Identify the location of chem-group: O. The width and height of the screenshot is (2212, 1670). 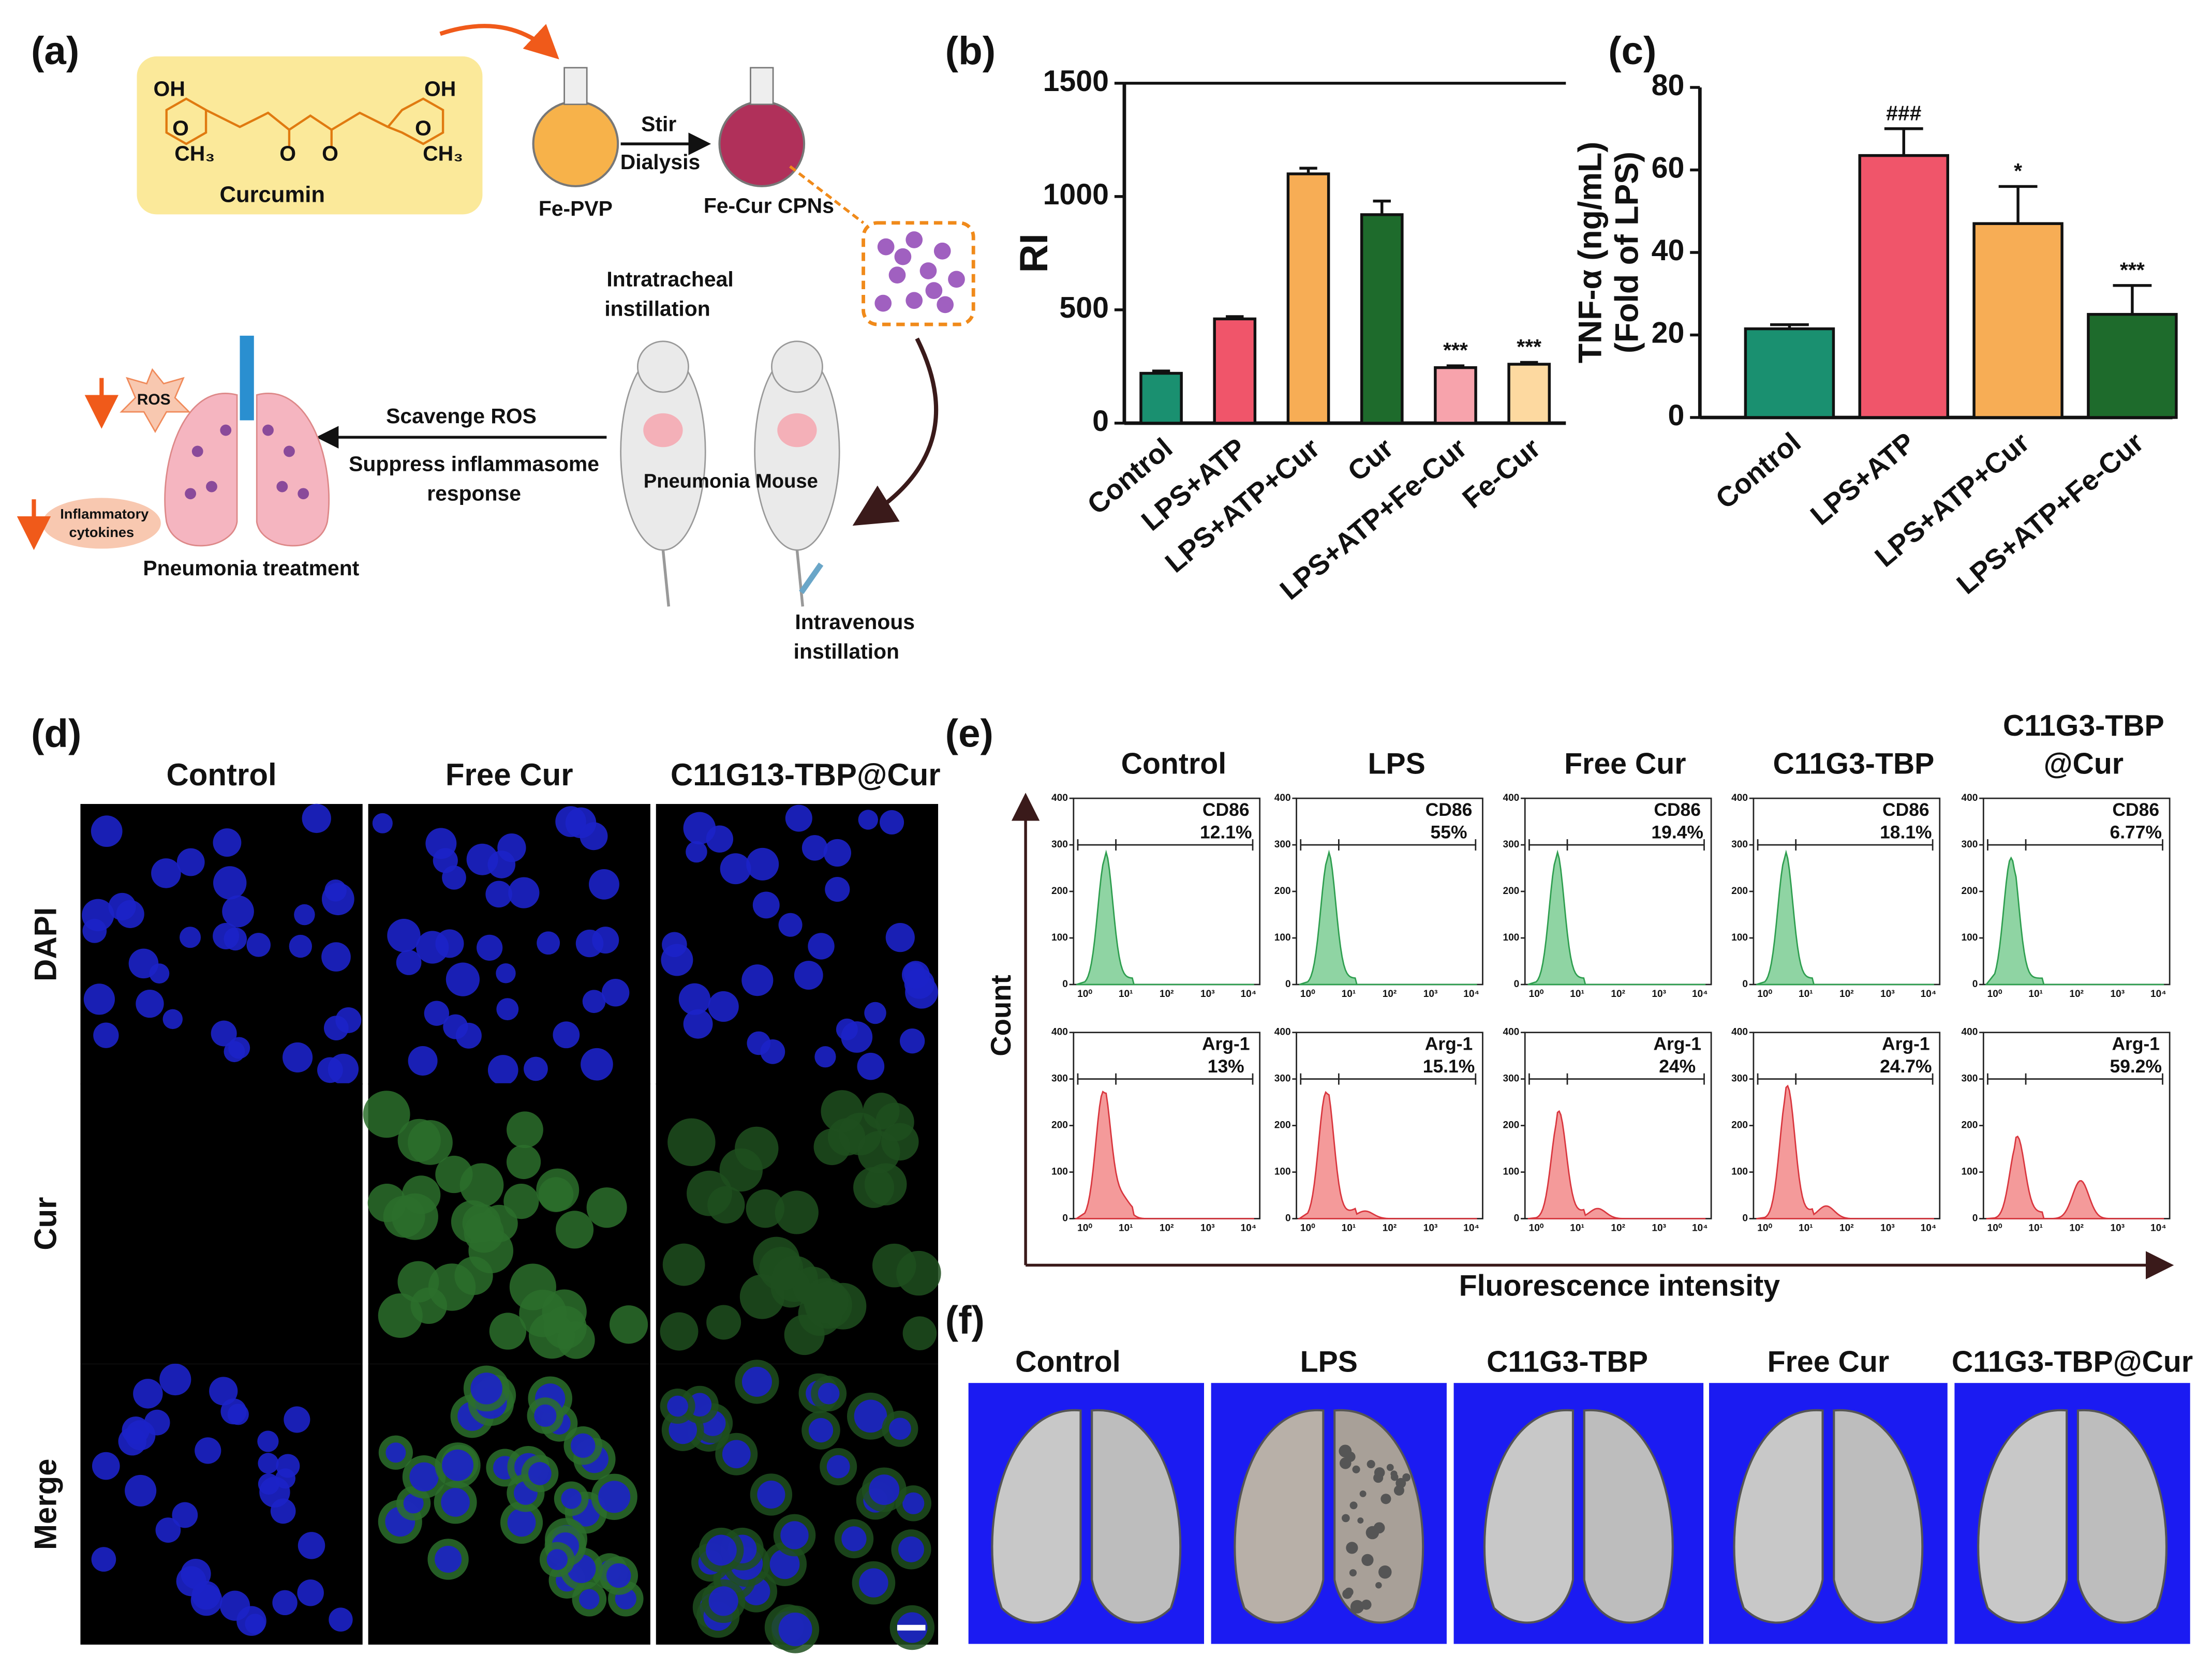
(330, 154).